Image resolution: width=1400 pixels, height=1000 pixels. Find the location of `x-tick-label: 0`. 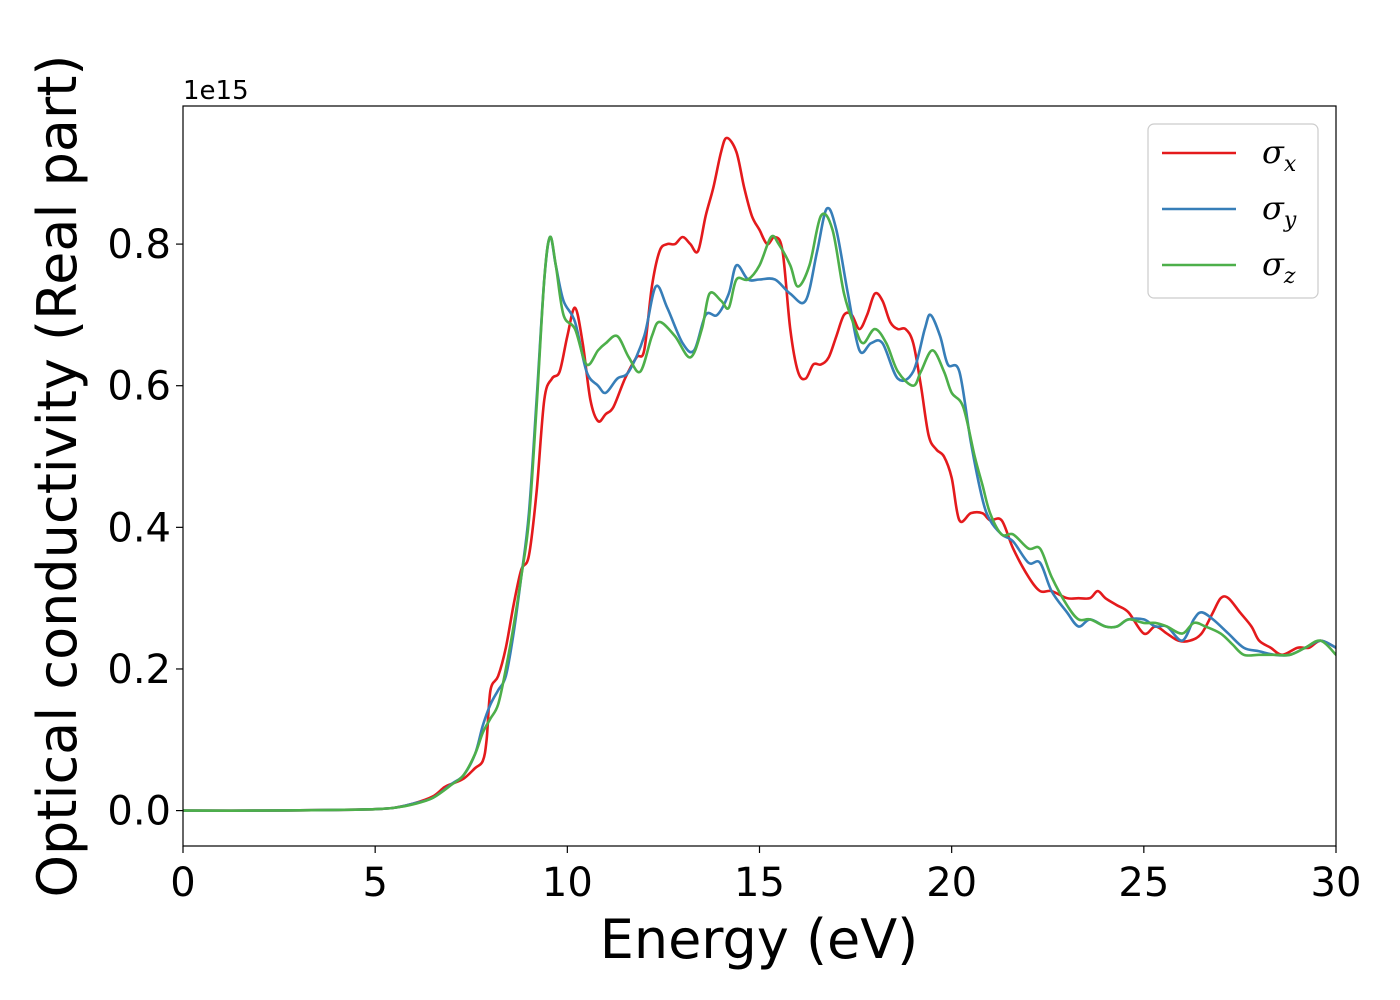

x-tick-label: 0 is located at coordinates (182, 883).